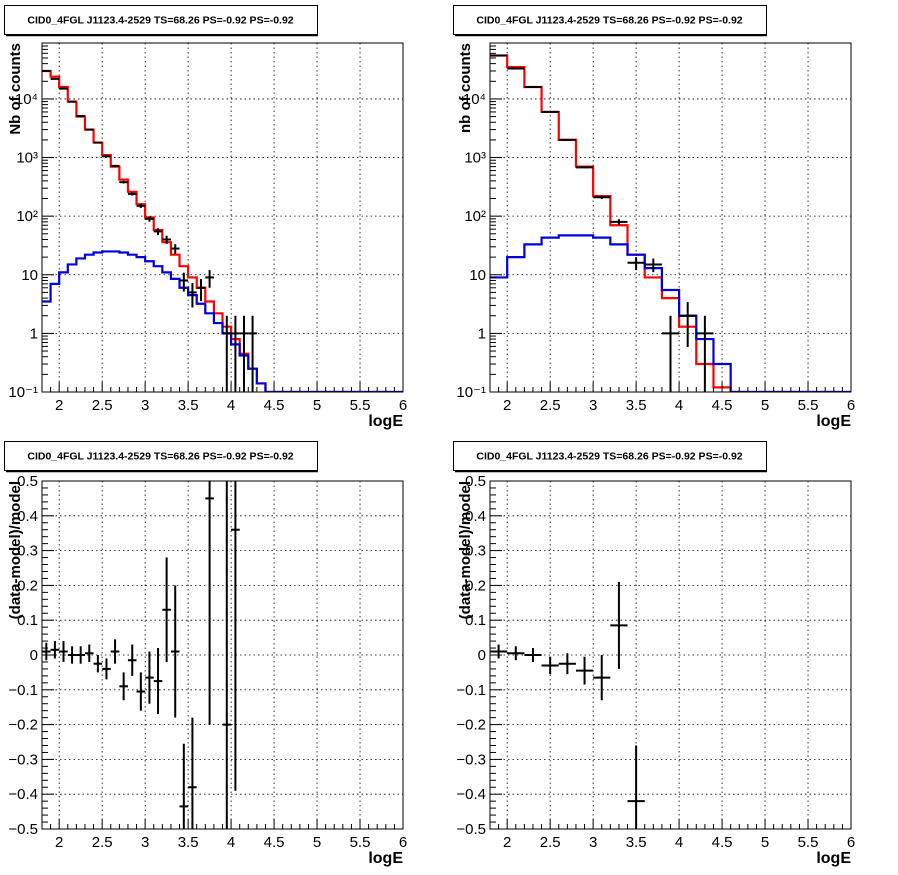 The height and width of the screenshot is (875, 898). I want to click on y-axis-title: Nb of counts, so click(15, 89).